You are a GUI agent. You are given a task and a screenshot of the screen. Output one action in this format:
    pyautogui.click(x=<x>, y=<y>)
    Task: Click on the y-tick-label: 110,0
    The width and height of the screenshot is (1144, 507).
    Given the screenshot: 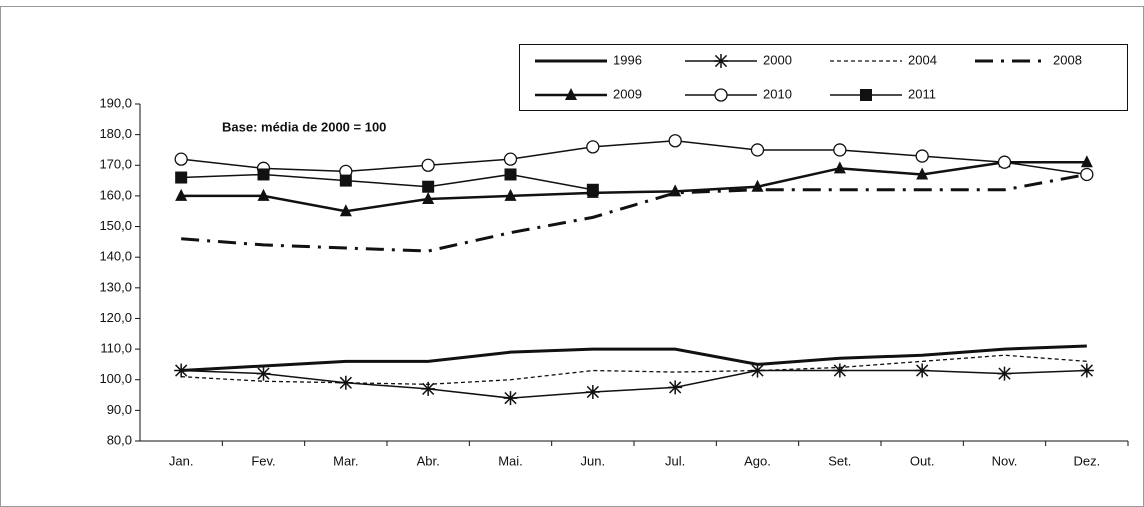 What is the action you would take?
    pyautogui.click(x=116, y=348)
    